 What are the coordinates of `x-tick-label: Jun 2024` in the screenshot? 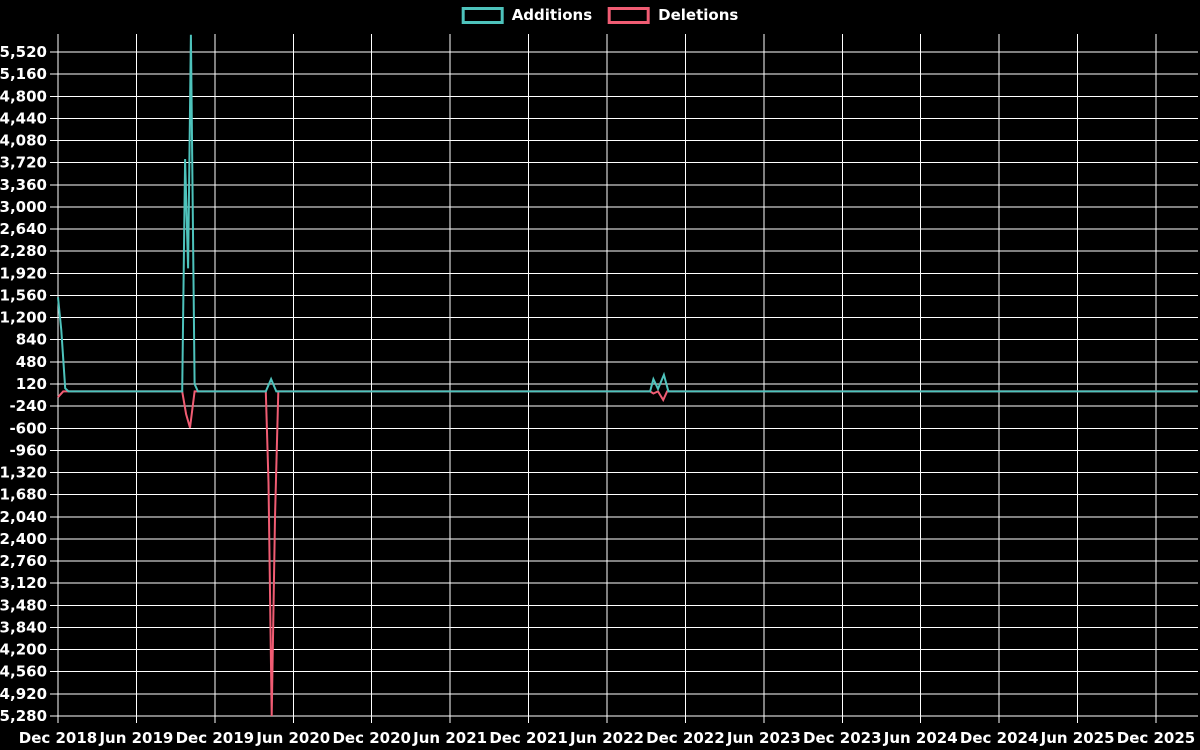 It's located at (920, 738).